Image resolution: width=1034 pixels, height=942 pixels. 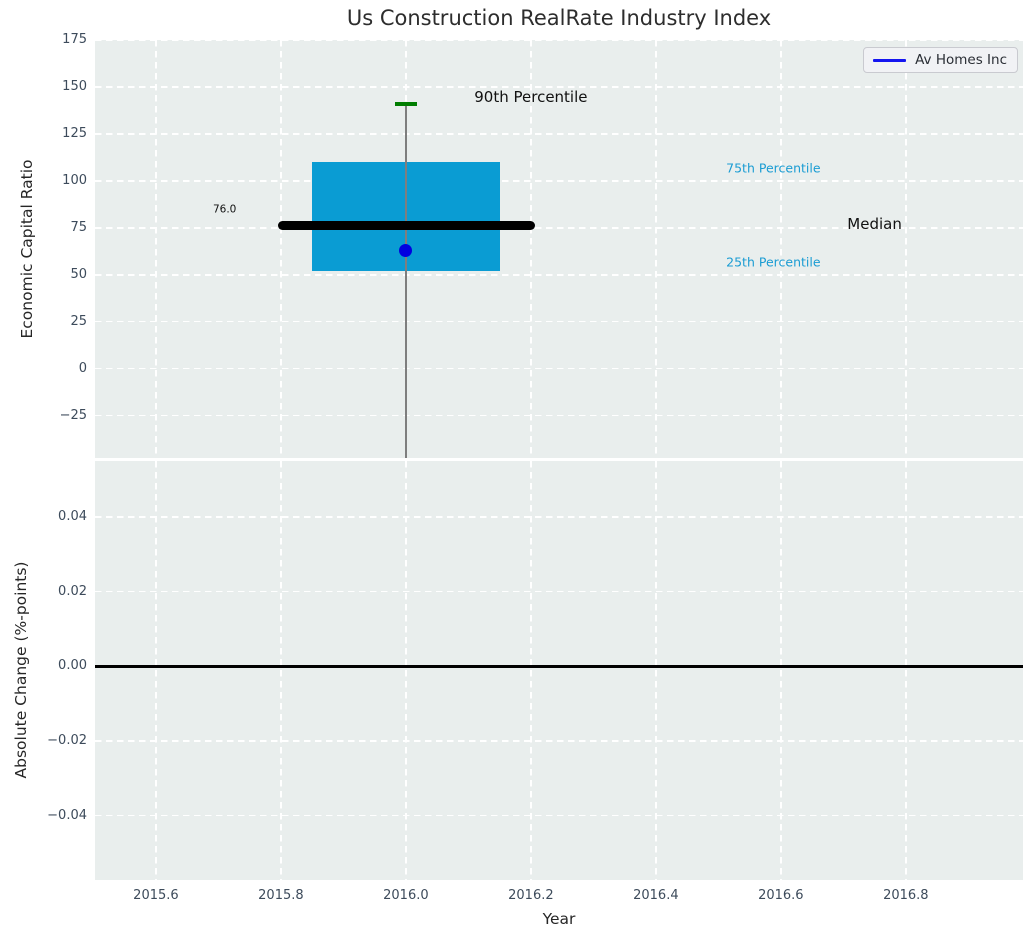 What do you see at coordinates (656, 895) in the screenshot?
I see `x-tick-label: 2016.4` at bounding box center [656, 895].